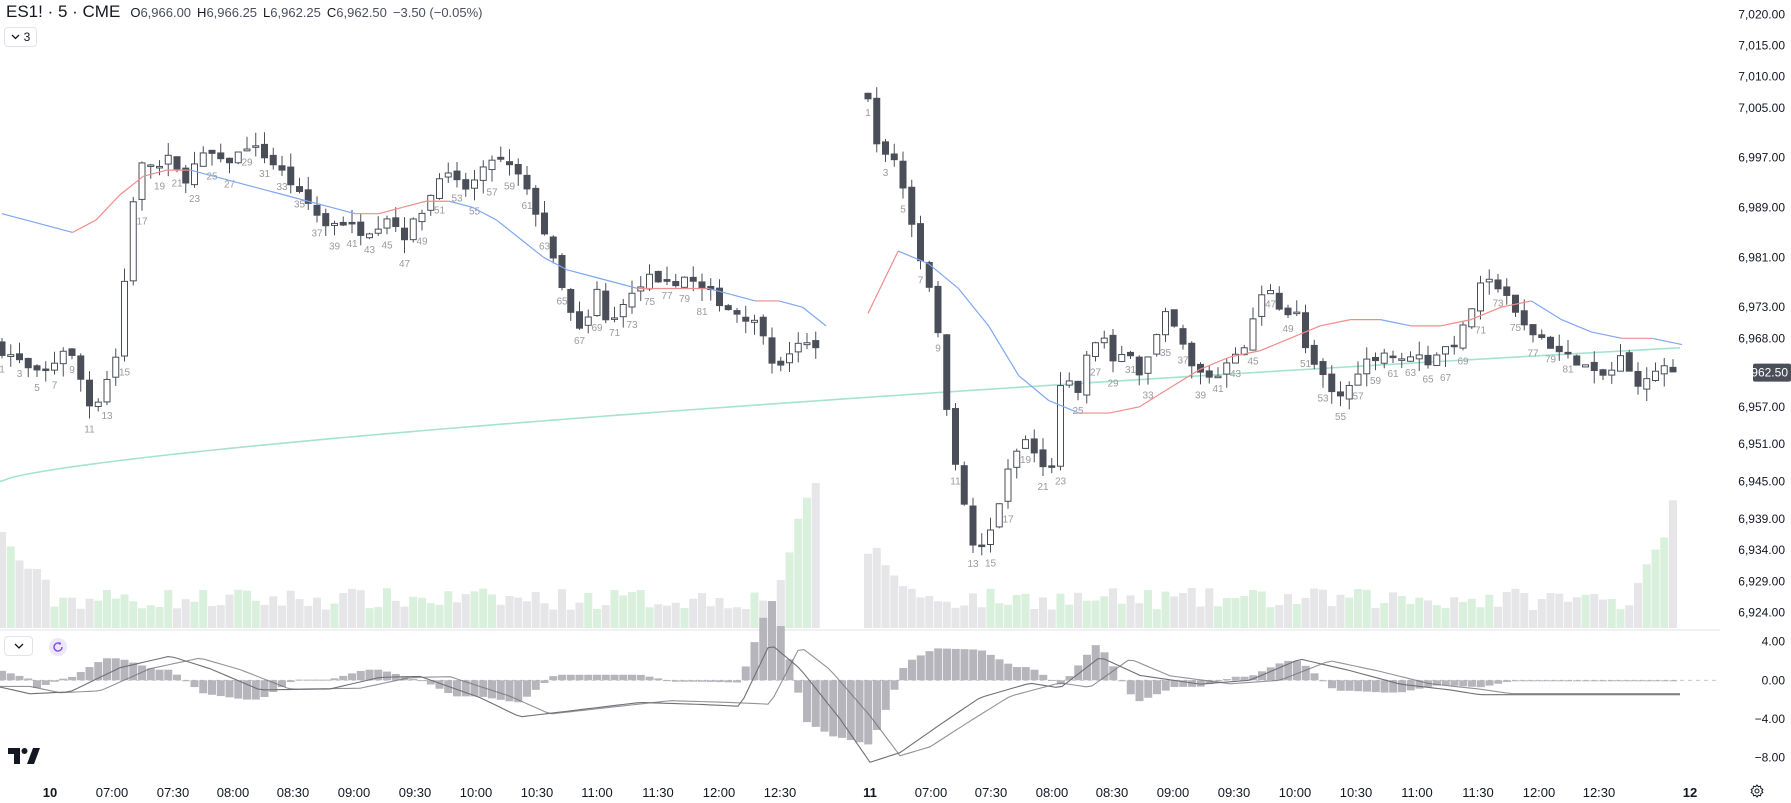 This screenshot has width=1791, height=803. What do you see at coordinates (1052, 792) in the screenshot?
I see `time-axis-label: 08:00` at bounding box center [1052, 792].